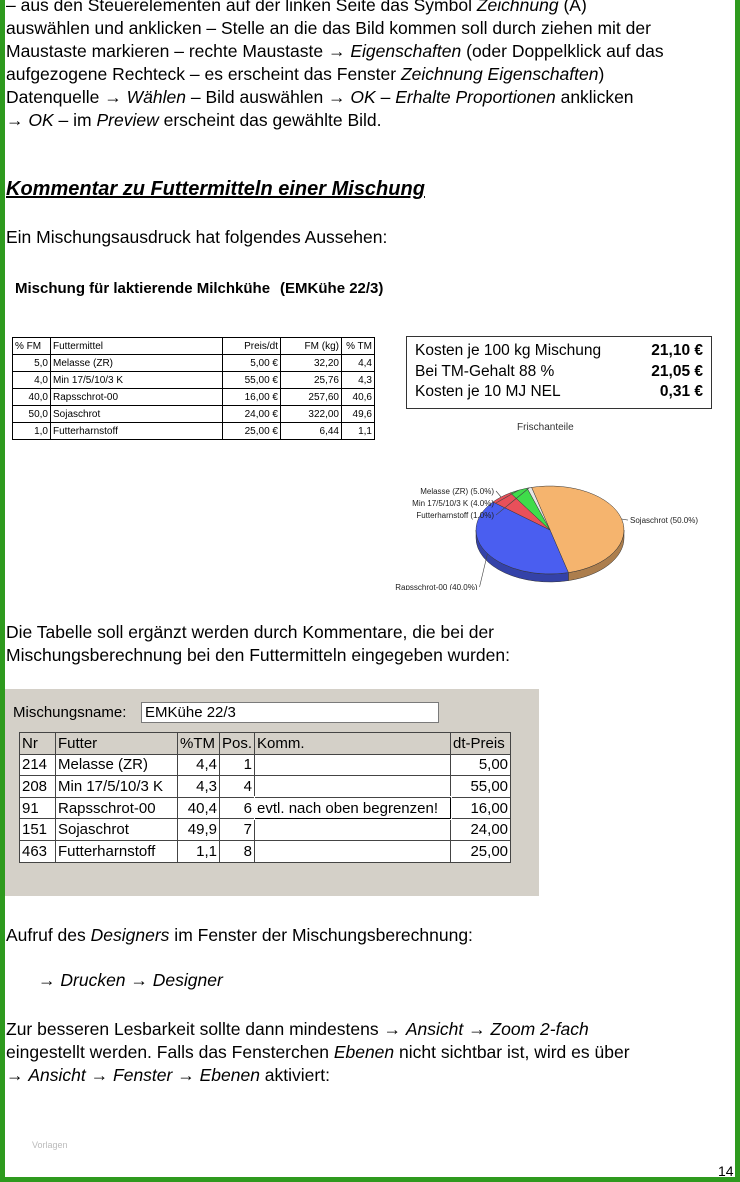 The width and height of the screenshot is (740, 1182). Describe the element at coordinates (559, 392) in the screenshot. I see `cost-row: Kosten je 10 MJ NEL 0,31 €` at that location.